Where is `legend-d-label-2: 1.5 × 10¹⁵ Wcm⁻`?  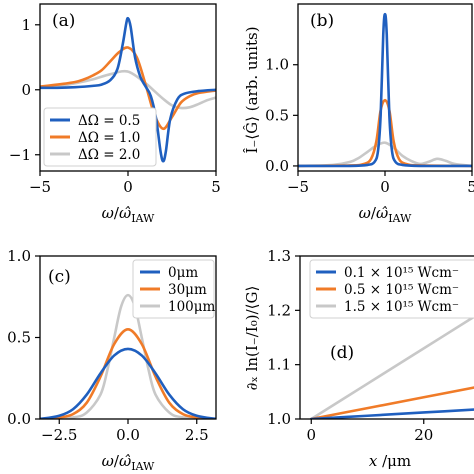 legend-d-label-2: 1.5 × 10¹⁵ Wcm⁻ is located at coordinates (401, 307).